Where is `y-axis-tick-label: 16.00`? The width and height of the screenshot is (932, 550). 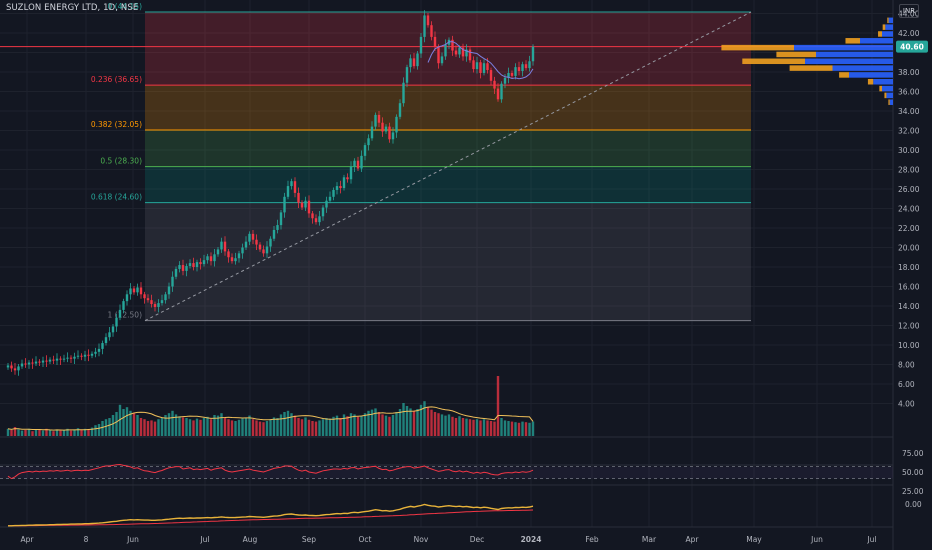
y-axis-tick-label: 16.00 is located at coordinates (909, 287).